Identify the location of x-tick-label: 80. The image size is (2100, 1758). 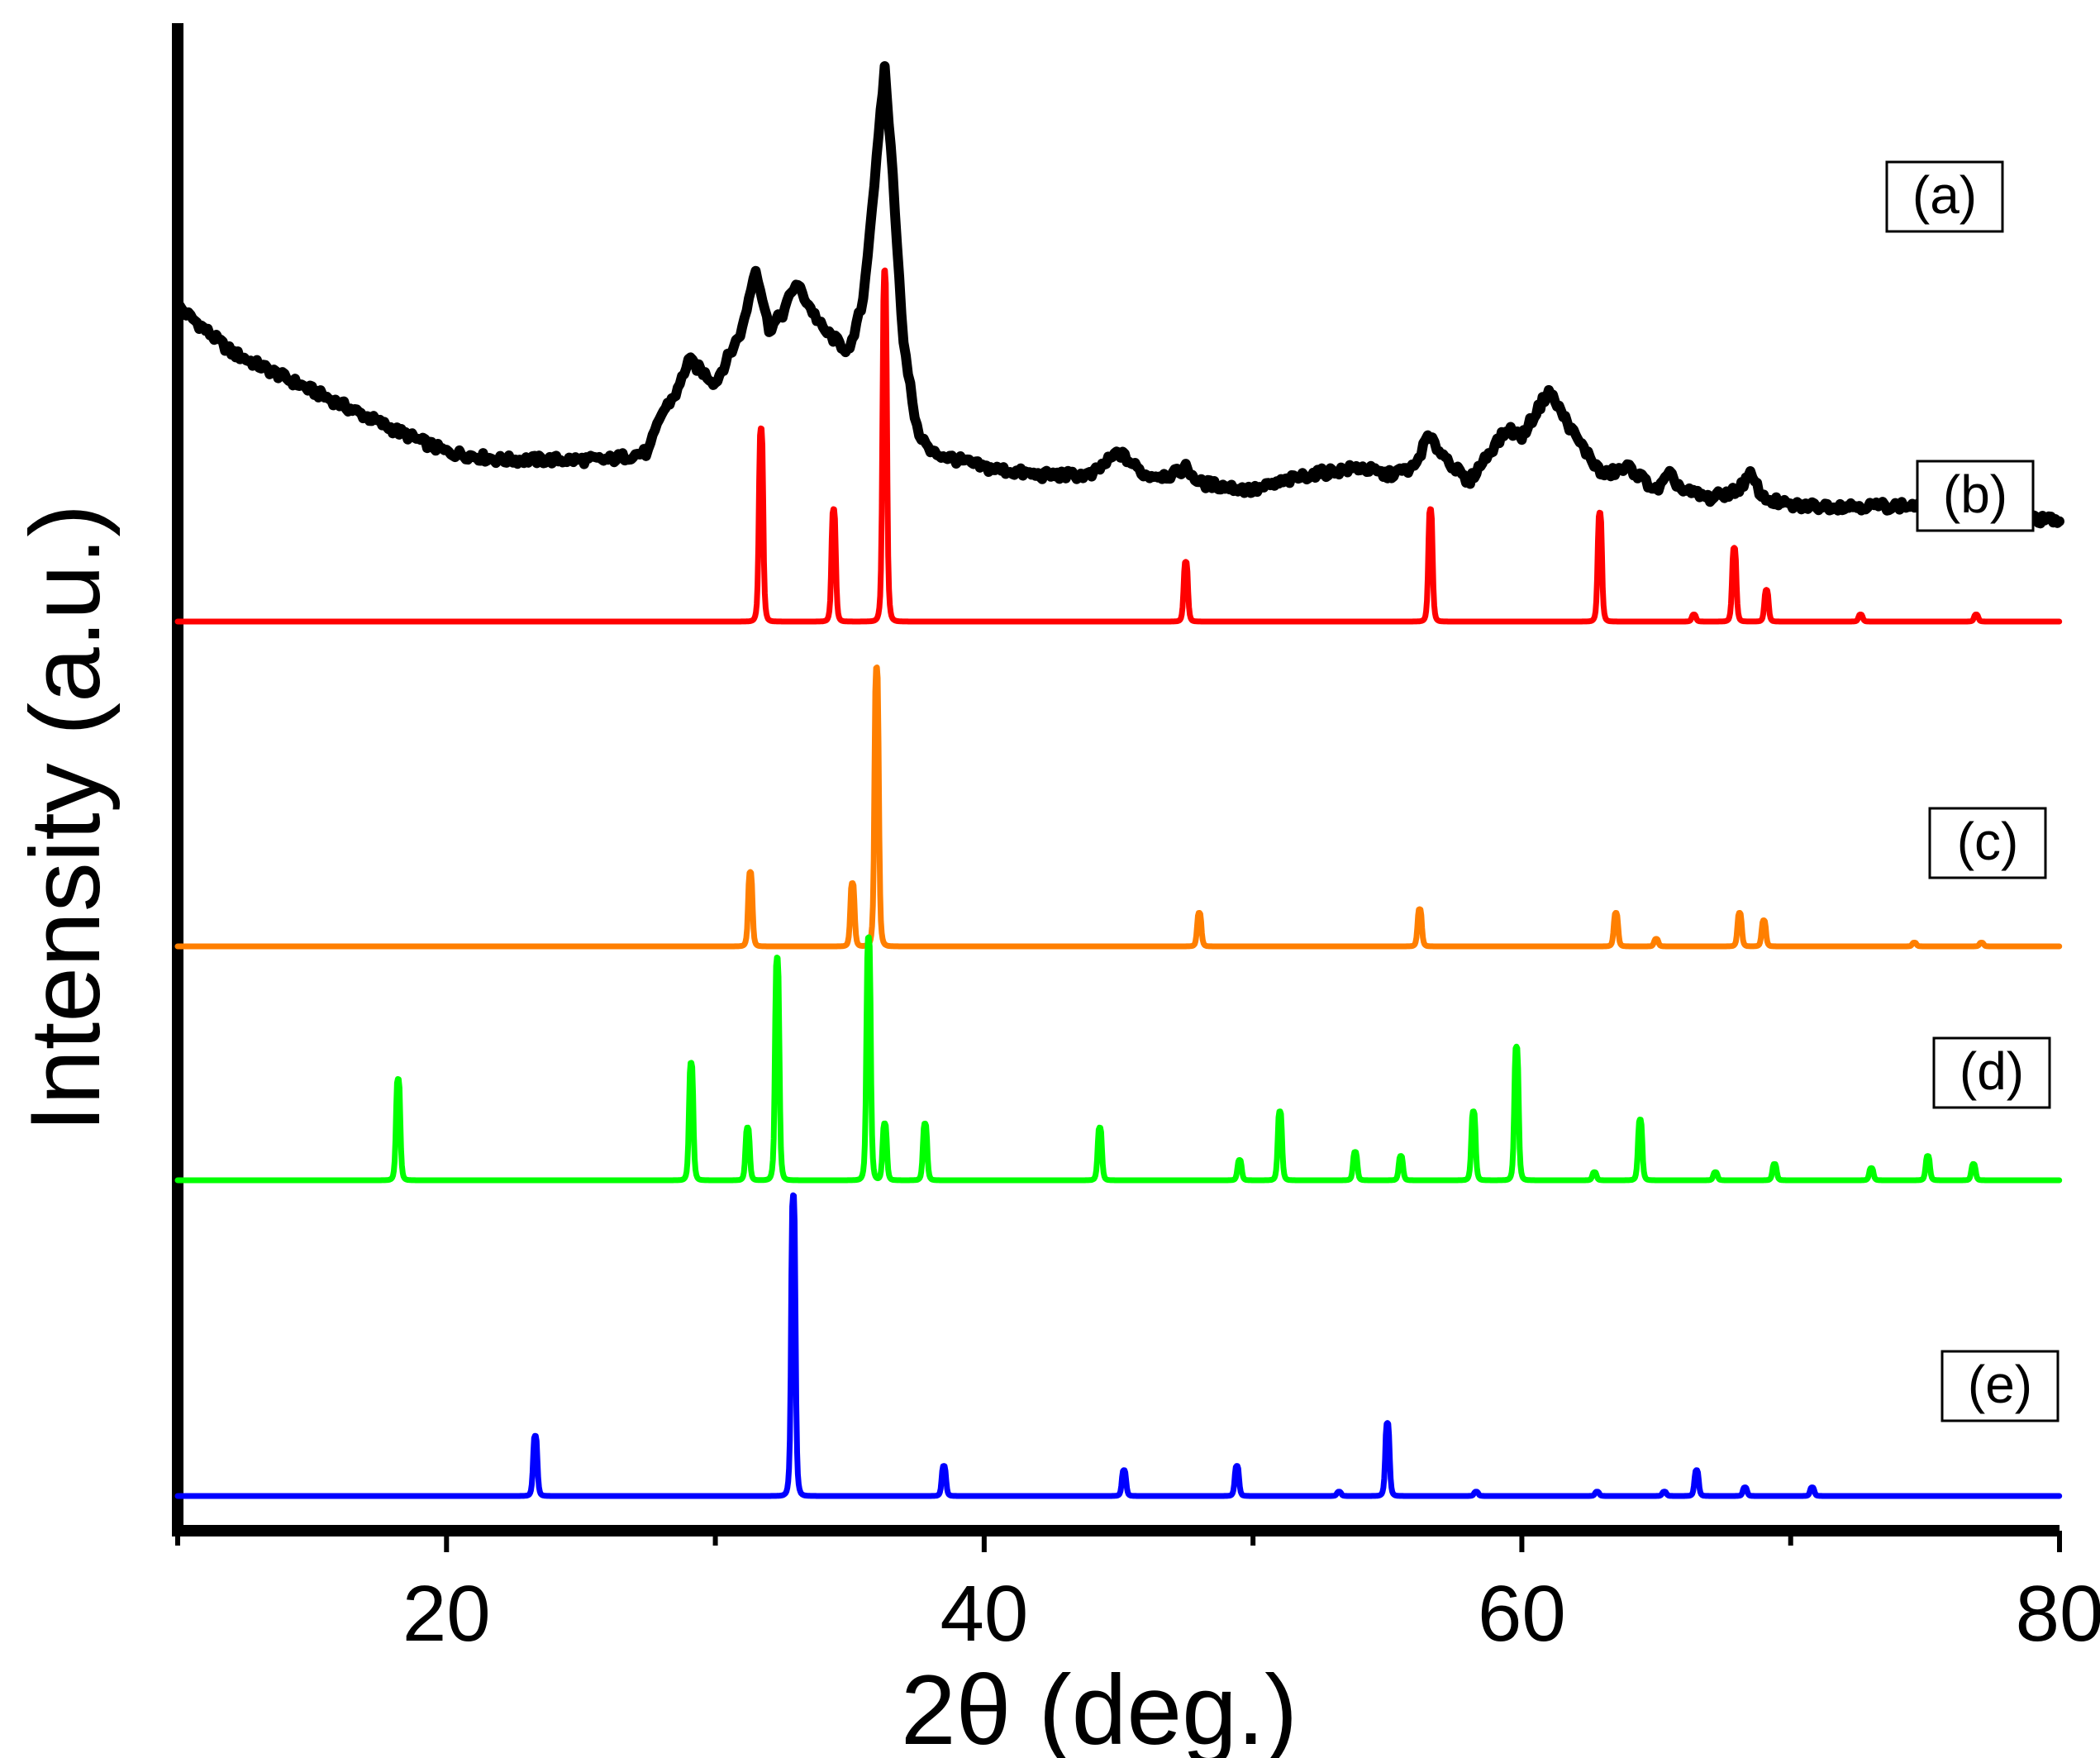
(2058, 1614).